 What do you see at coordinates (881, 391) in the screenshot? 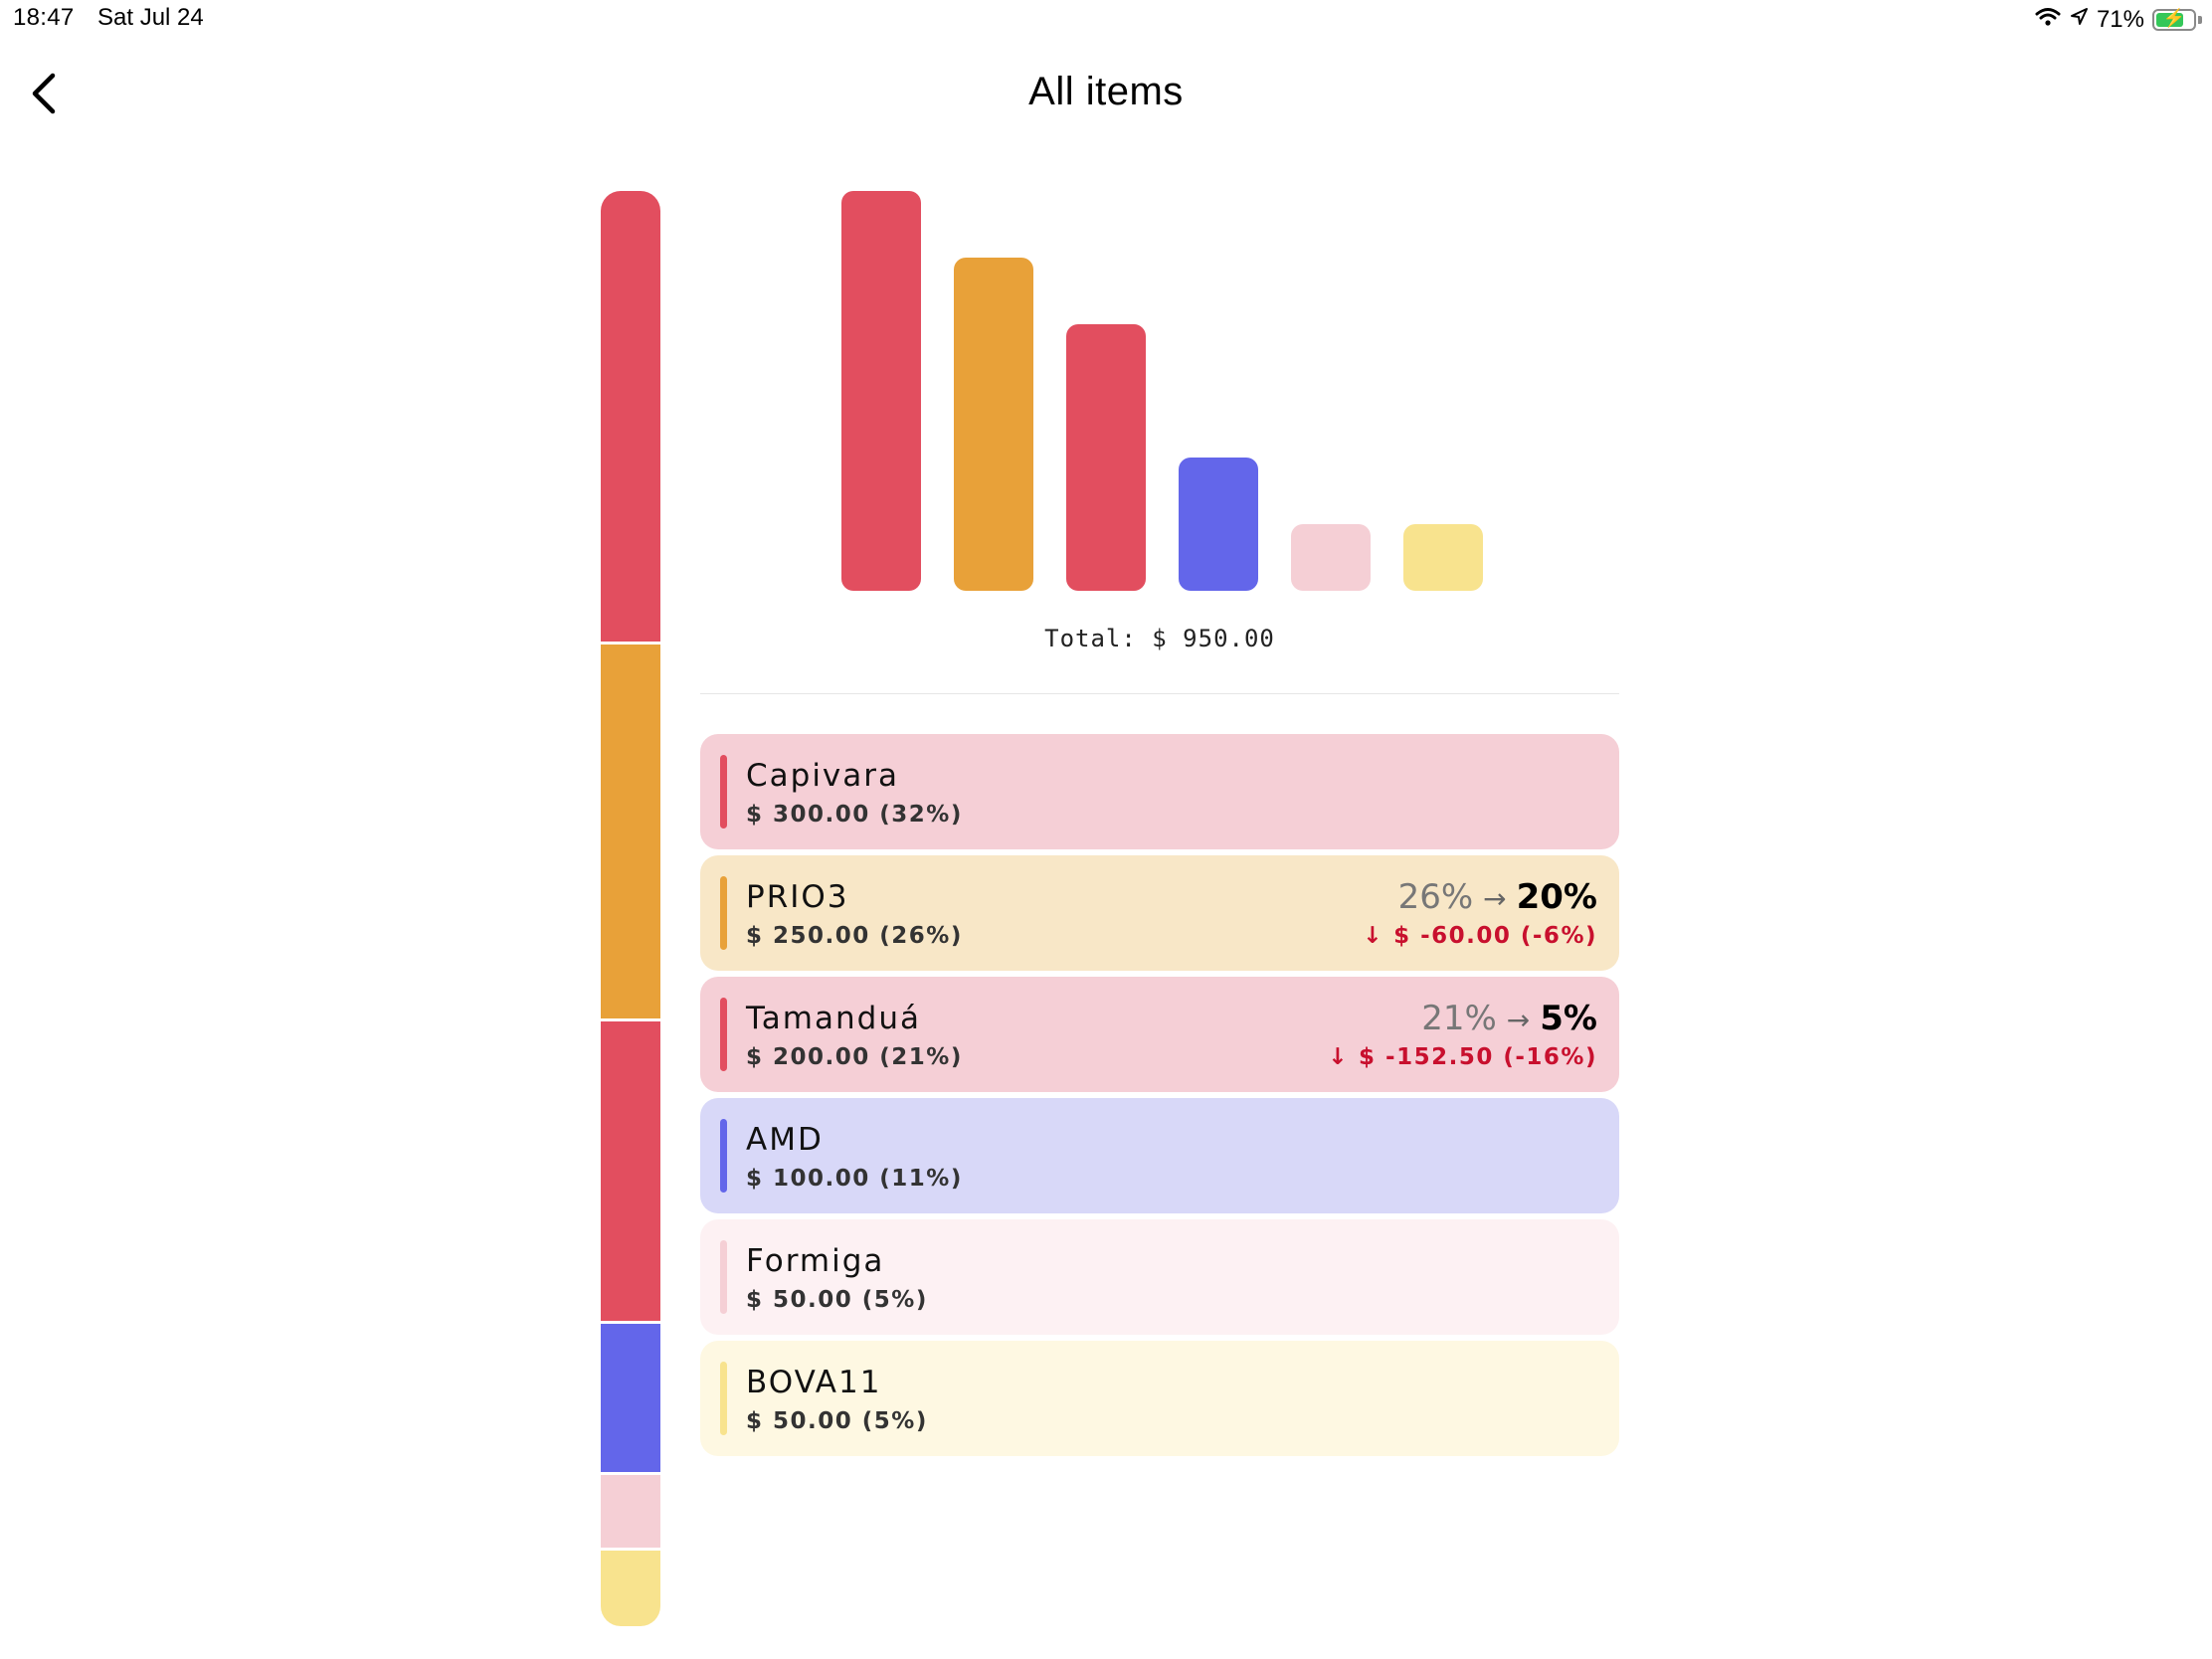
I see `bar-capivara` at bounding box center [881, 391].